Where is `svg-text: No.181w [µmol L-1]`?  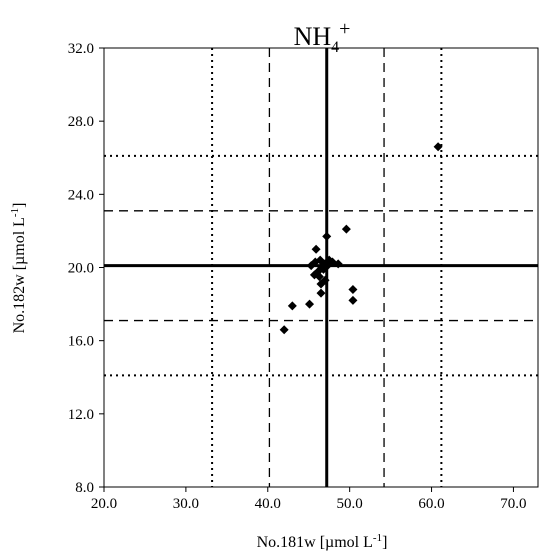
svg-text: No.181w [µmol L-1] is located at coordinates (322, 541).